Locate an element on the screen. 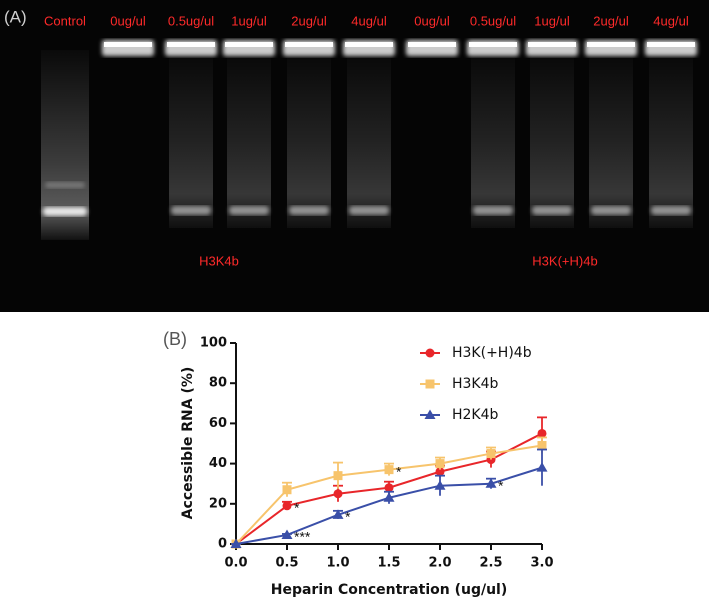 Image resolution: width=709 pixels, height=604 pixels. y-tick-label: 80 is located at coordinates (218, 383).